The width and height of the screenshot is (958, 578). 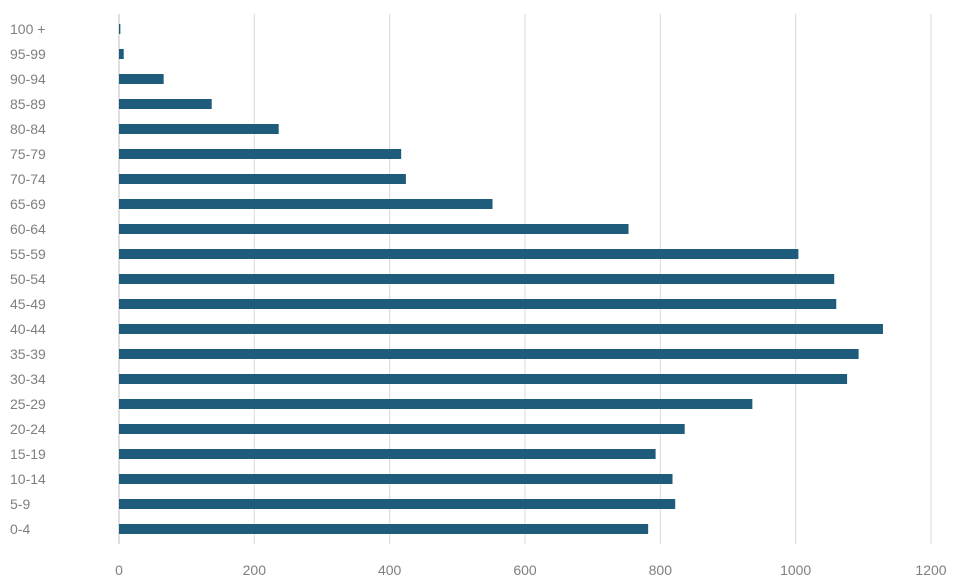 I want to click on y-tick-label: 10-14, so click(x=28, y=479).